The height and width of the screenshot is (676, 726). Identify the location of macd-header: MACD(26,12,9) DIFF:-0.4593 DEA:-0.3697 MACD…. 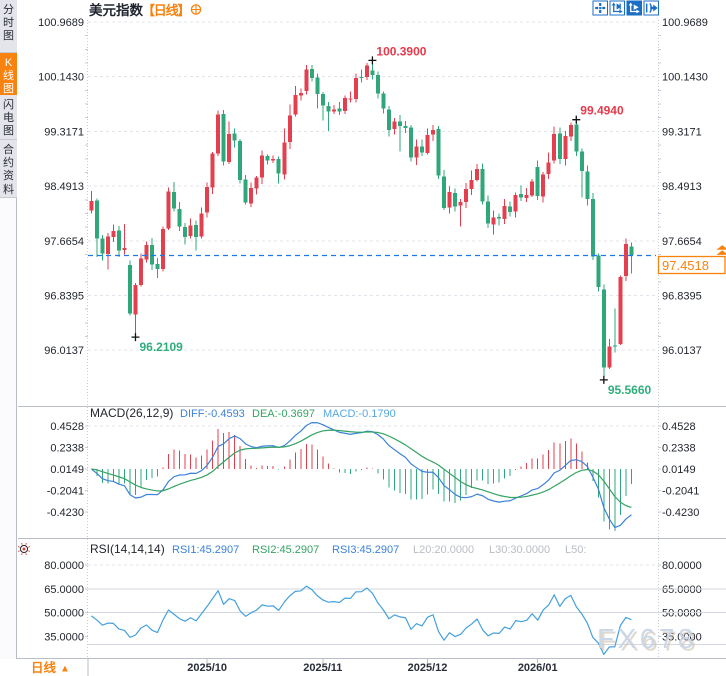
(243, 413).